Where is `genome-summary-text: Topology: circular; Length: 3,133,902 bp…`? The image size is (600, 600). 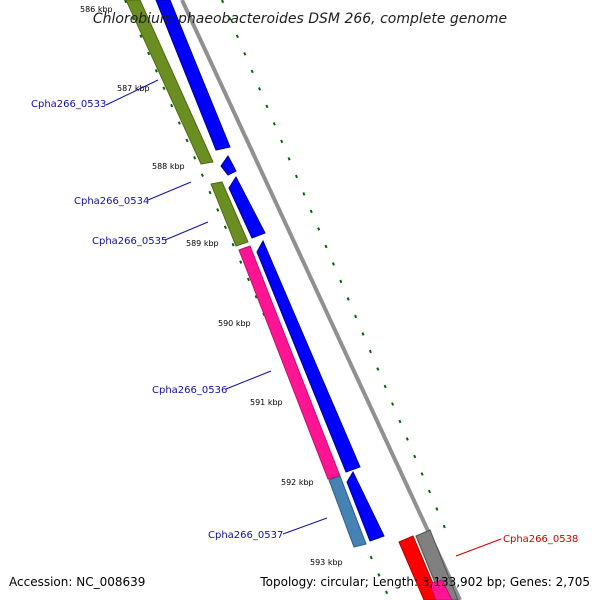 genome-summary-text: Topology: circular; Length: 3,133,902 bp… is located at coordinates (424, 582).